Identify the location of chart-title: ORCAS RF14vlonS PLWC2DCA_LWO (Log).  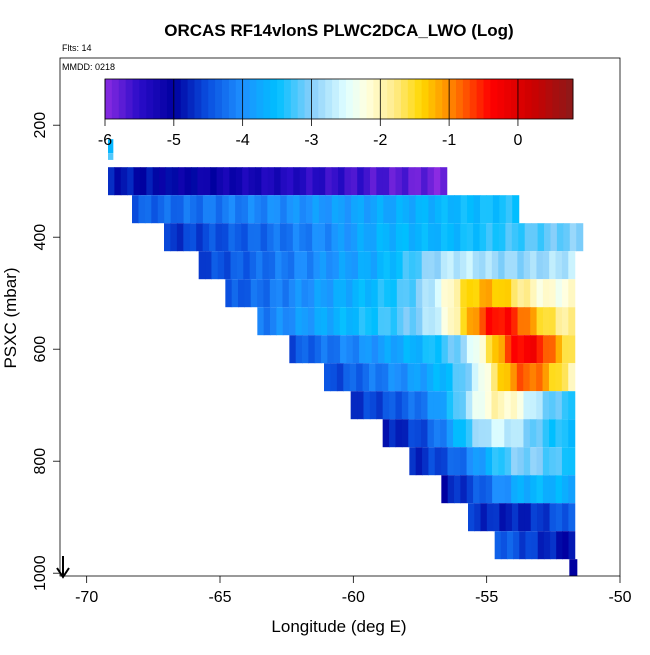
(338, 30).